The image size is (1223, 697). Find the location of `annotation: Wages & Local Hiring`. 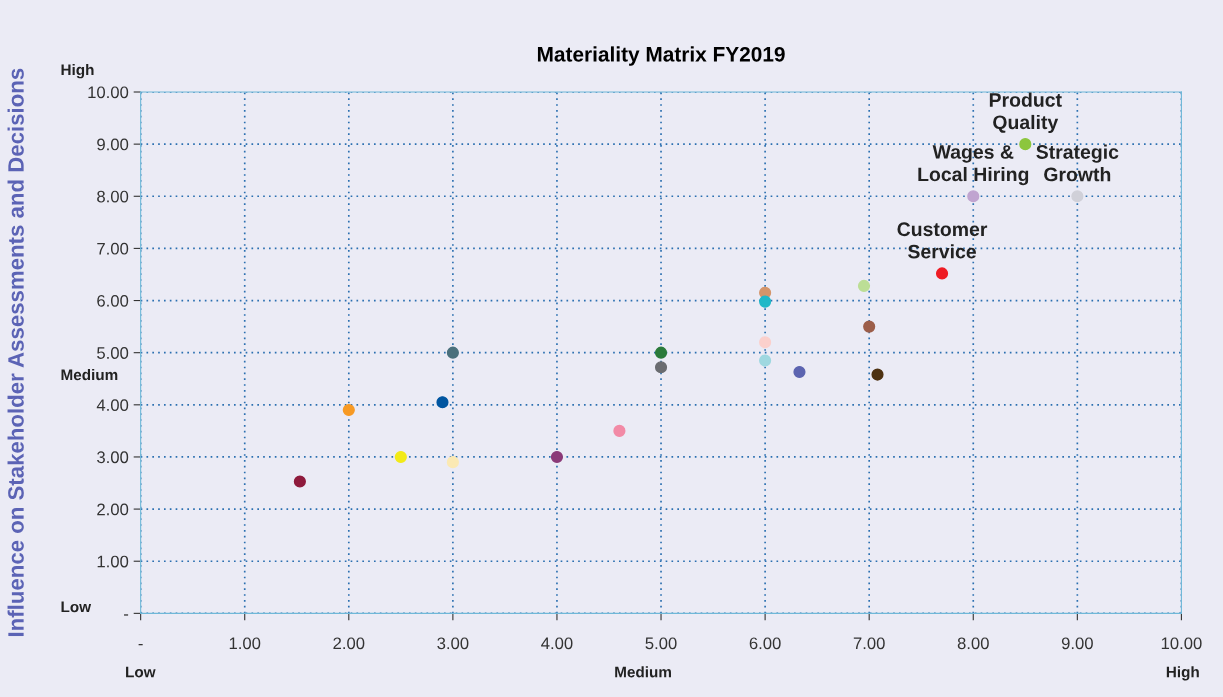

annotation: Wages & Local Hiring is located at coordinates (973, 165).